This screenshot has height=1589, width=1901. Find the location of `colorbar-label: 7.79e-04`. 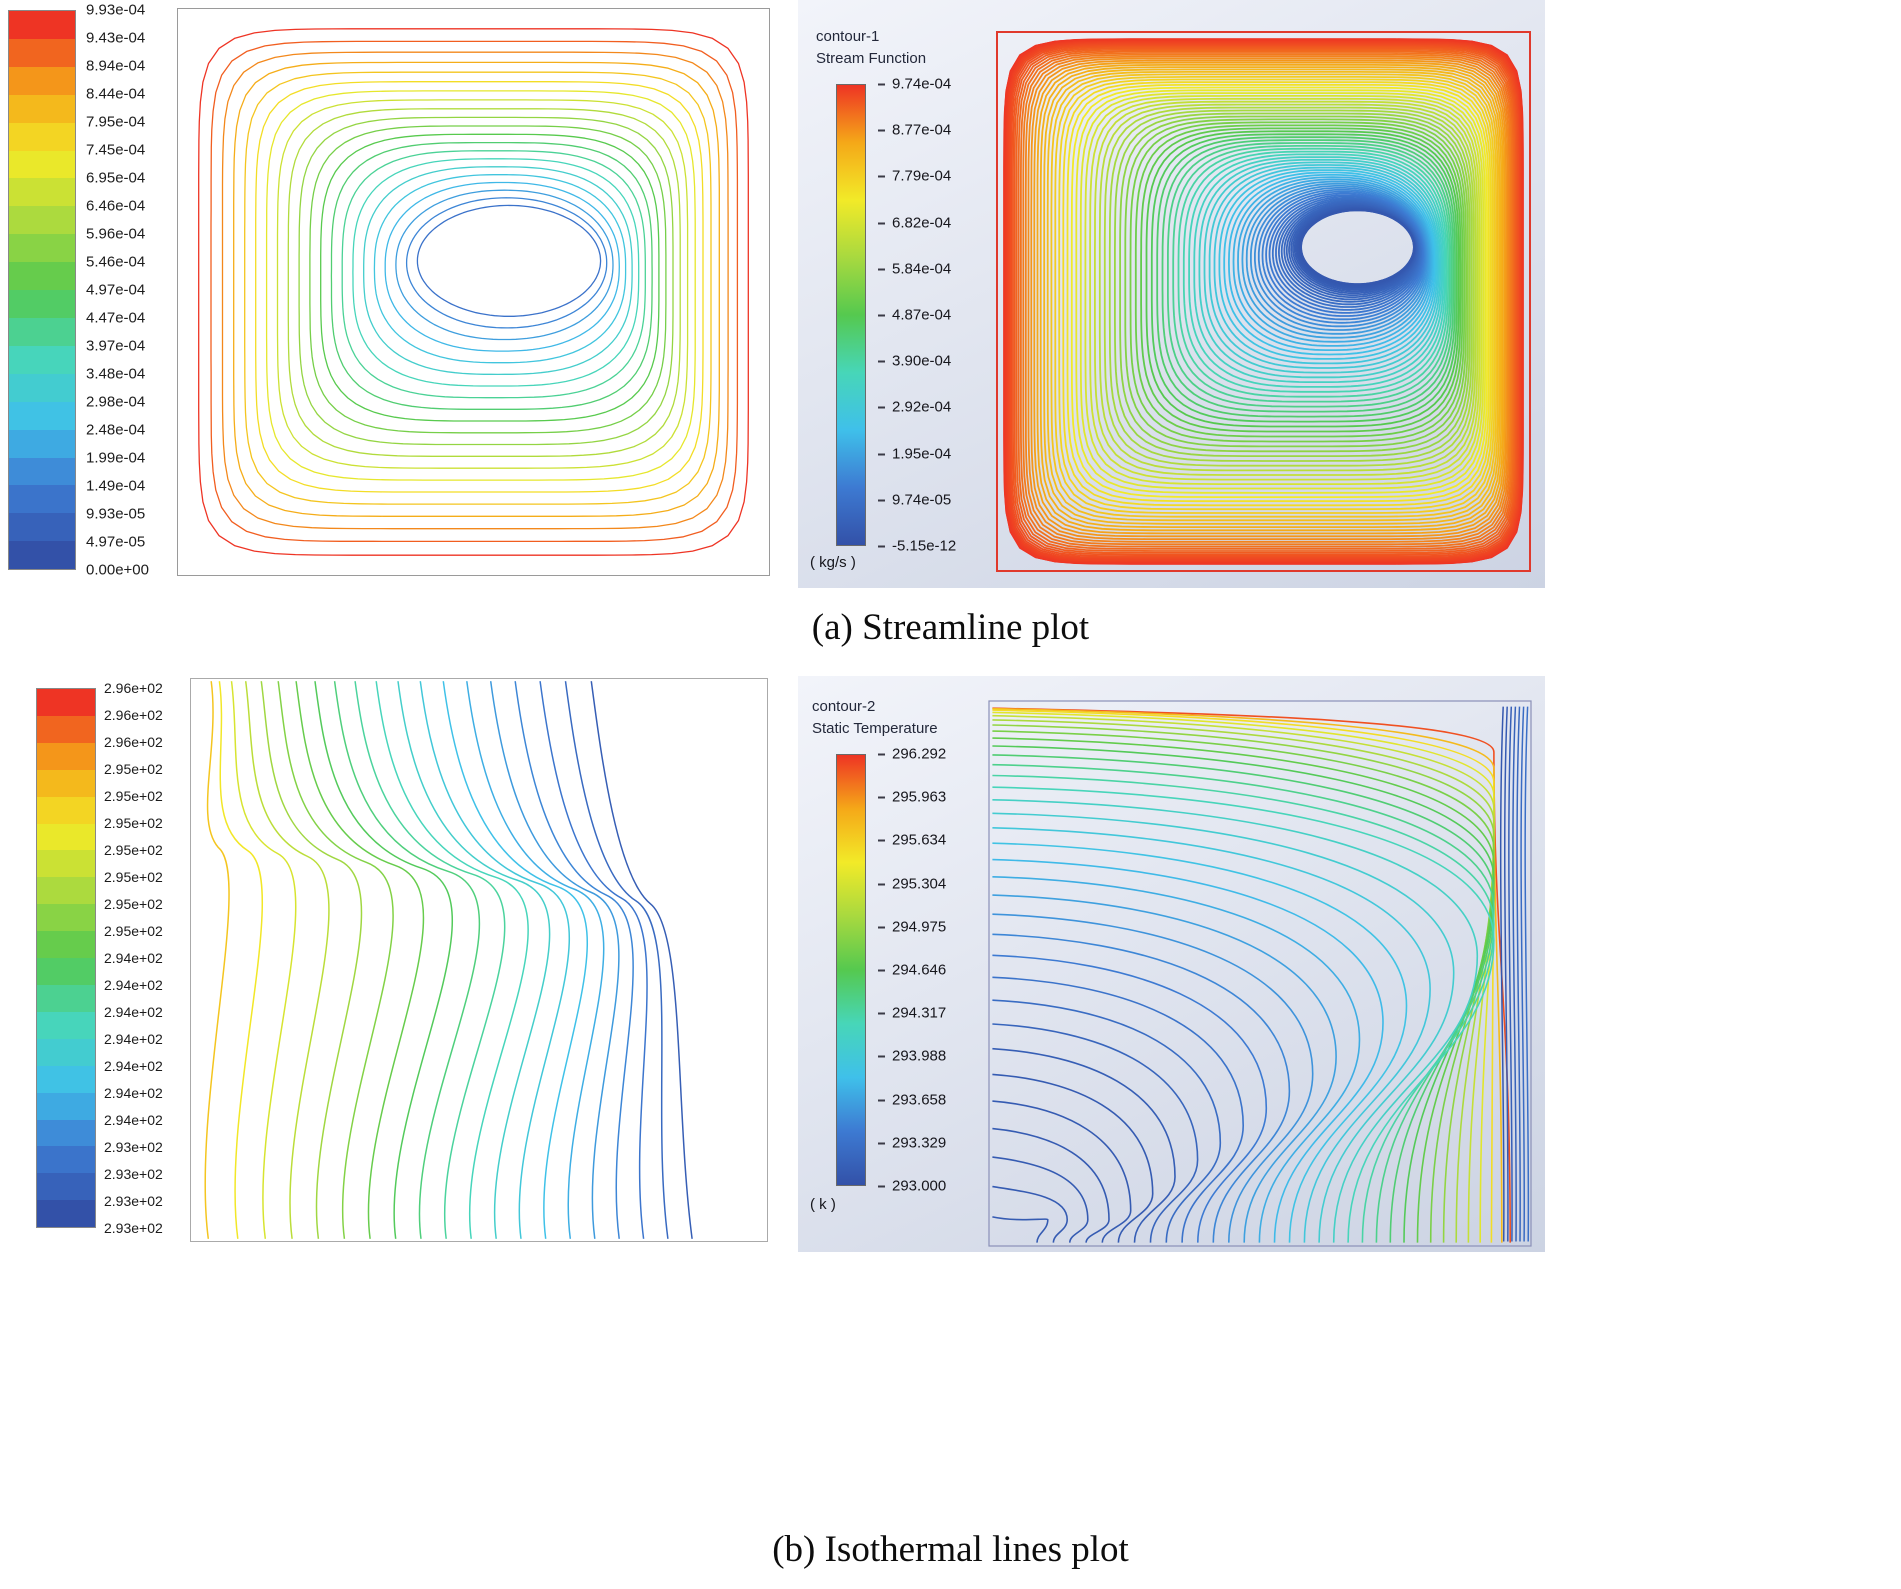

colorbar-label: 7.79e-04 is located at coordinates (914, 176).